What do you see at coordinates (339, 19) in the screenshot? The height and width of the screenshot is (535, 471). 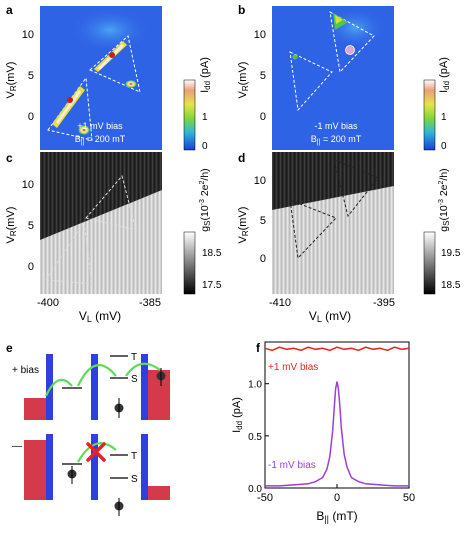 I see `hot-band-b-core` at bounding box center [339, 19].